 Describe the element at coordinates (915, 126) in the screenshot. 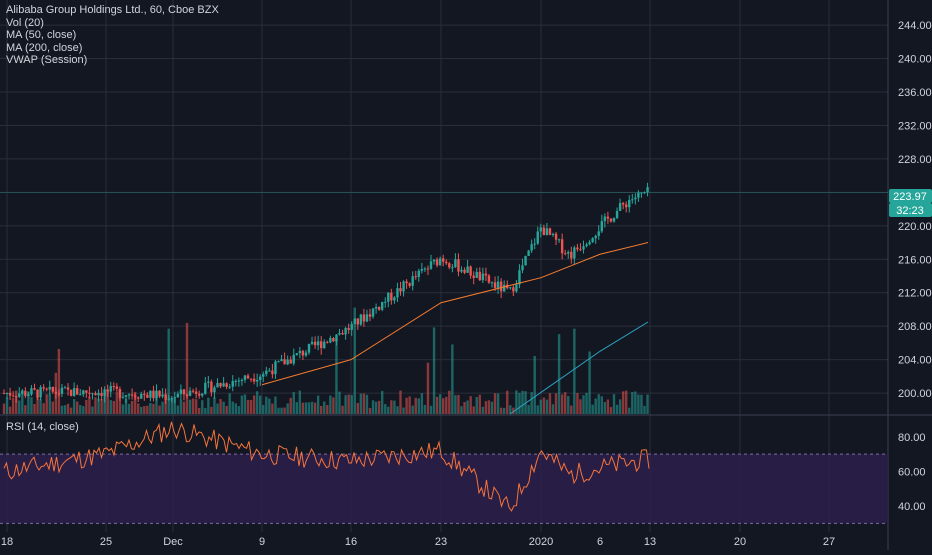

I see `price-tick-label: 232.00` at that location.